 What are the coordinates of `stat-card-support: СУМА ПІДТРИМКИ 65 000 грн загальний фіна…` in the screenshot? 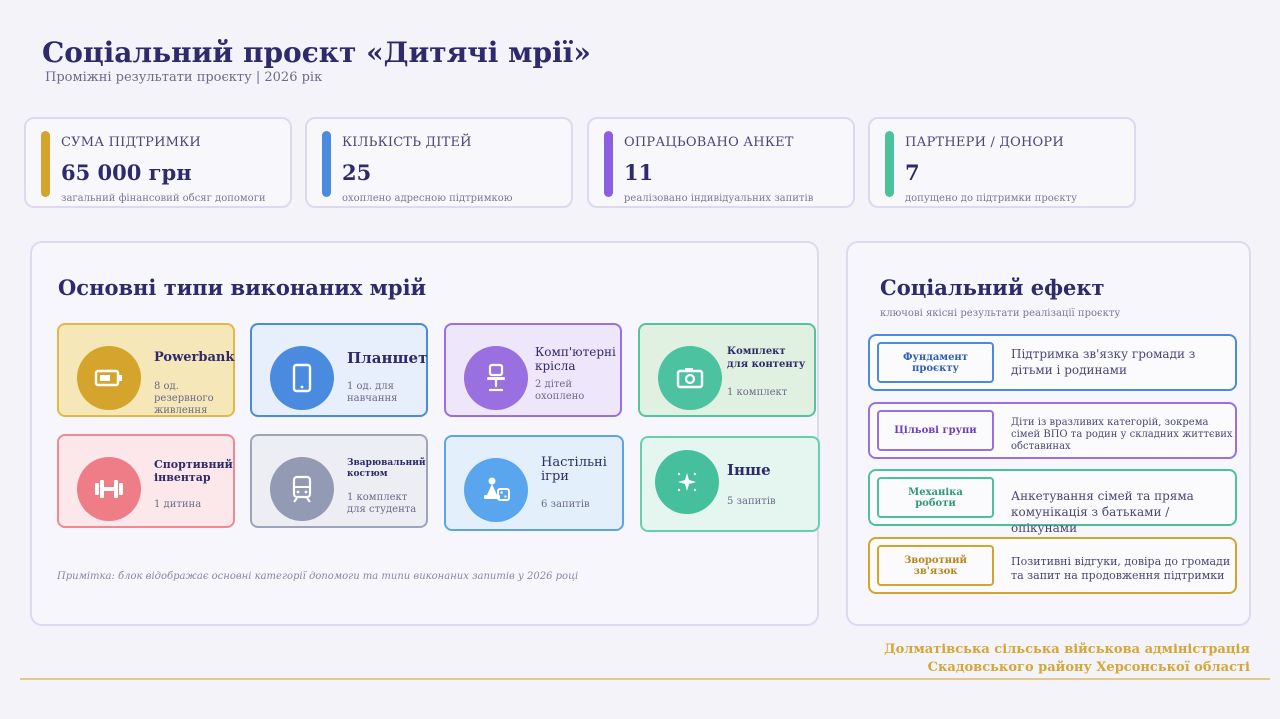 It's located at (158, 162).